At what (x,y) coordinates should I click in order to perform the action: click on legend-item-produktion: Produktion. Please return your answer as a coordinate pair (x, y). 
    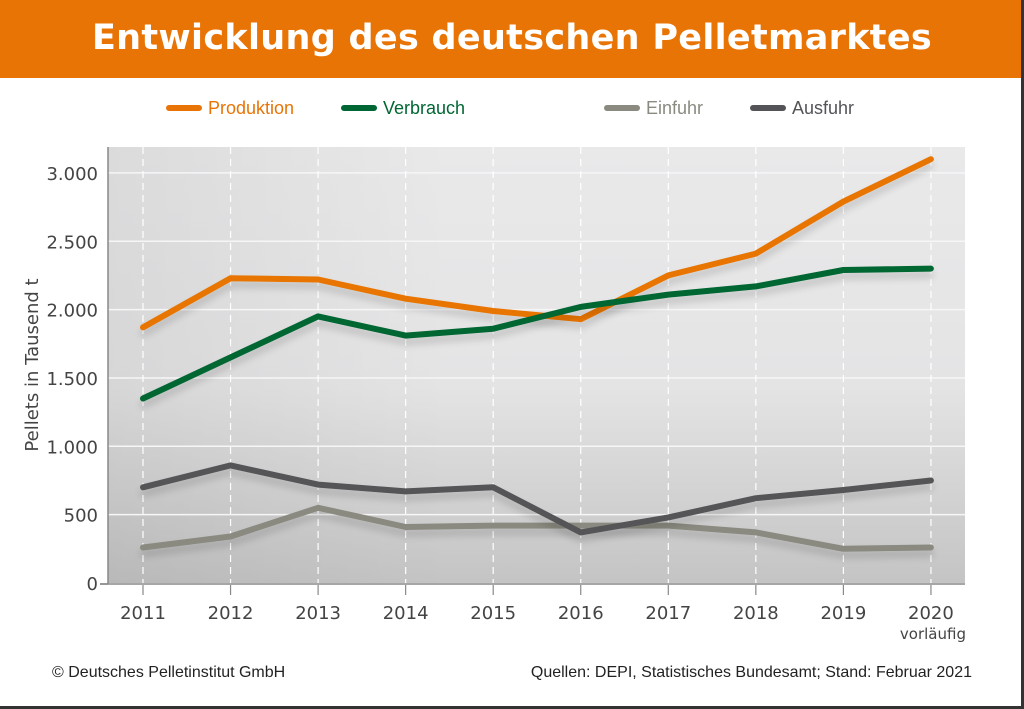
    Looking at the image, I should click on (230, 108).